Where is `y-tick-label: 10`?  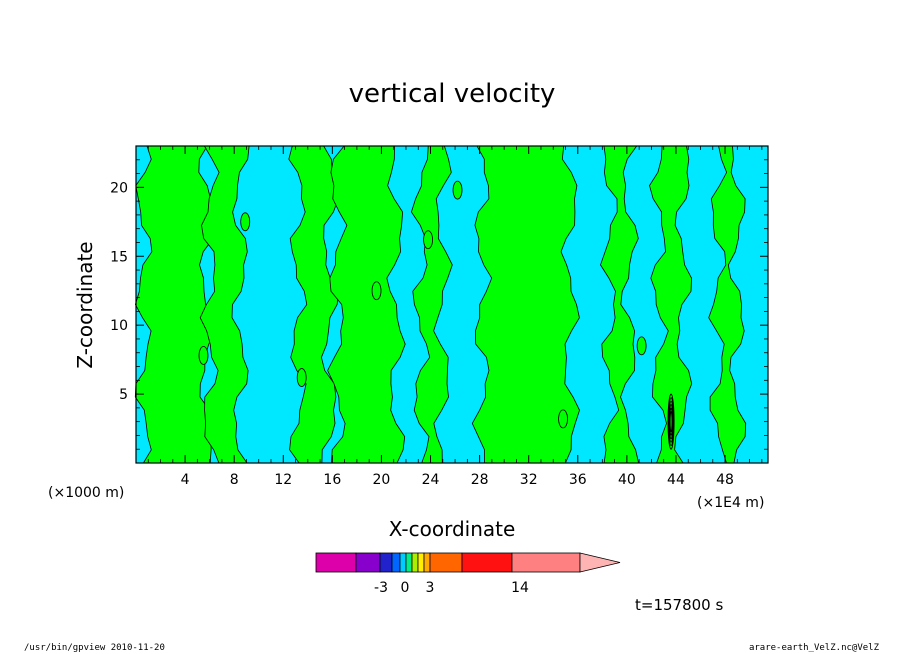
y-tick-label: 10 is located at coordinates (119, 326).